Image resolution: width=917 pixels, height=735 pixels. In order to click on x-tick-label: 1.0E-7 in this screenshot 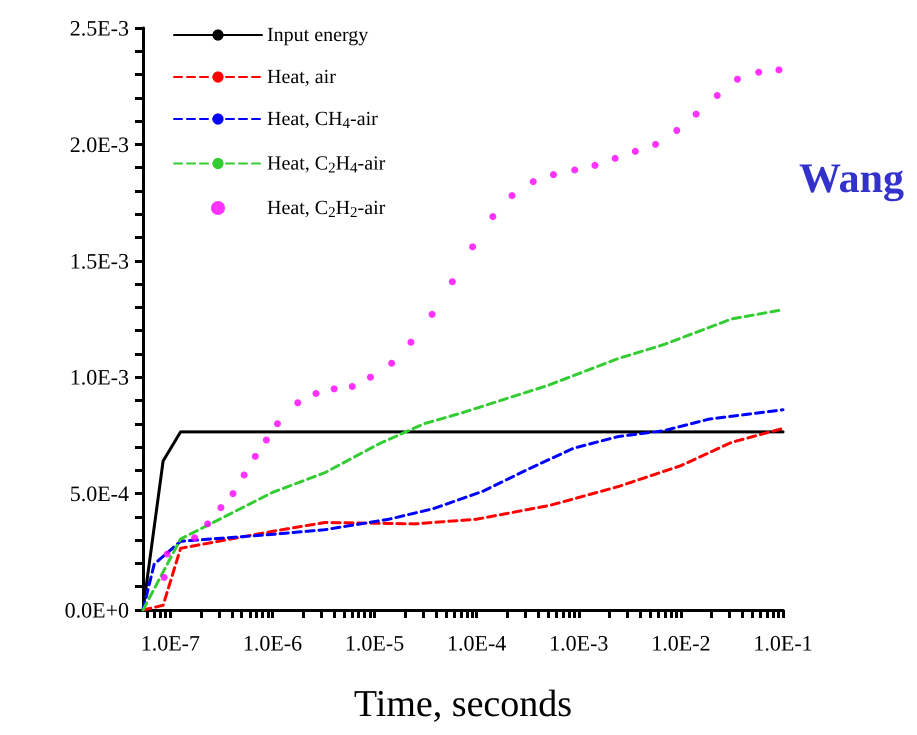, I will do `click(170, 643)`.